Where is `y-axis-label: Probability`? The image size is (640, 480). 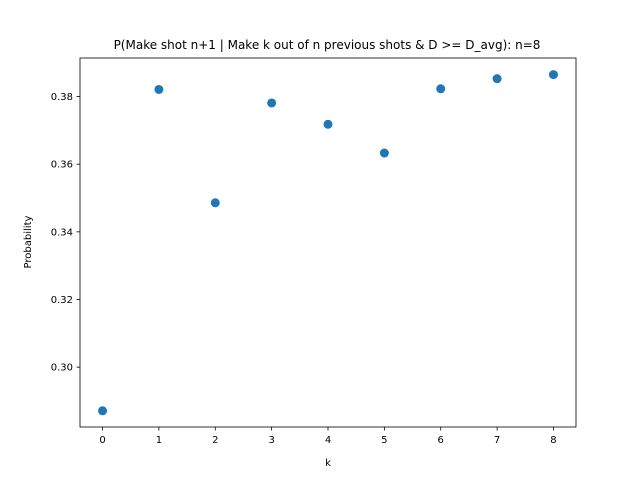 y-axis-label: Probability is located at coordinates (28, 241).